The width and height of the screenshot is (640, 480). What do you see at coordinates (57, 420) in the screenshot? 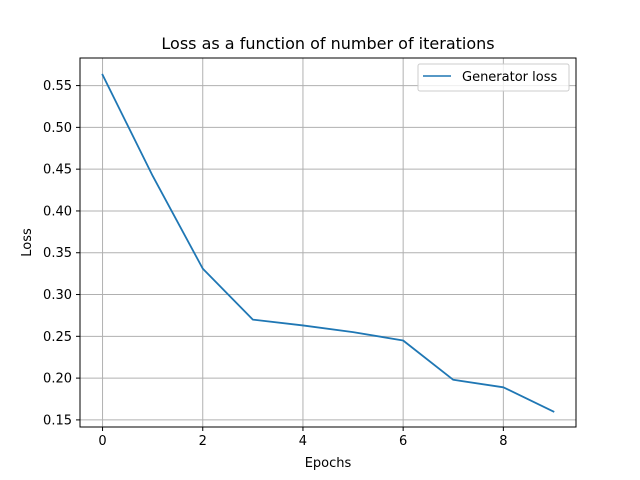
I see `y-tick-label: 0.15` at bounding box center [57, 420].